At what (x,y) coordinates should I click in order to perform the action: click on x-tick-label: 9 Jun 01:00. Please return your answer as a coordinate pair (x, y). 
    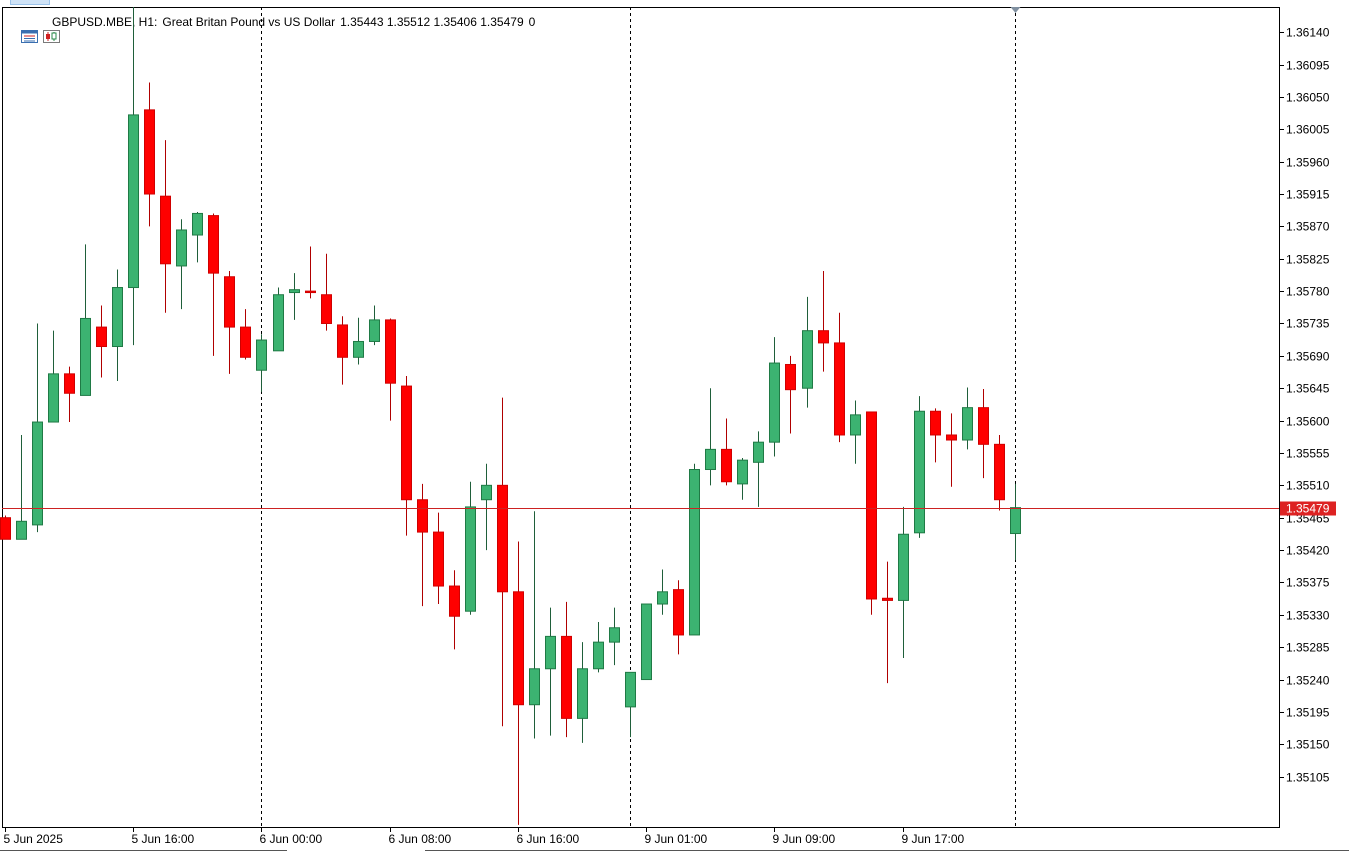
    Looking at the image, I should click on (676, 839).